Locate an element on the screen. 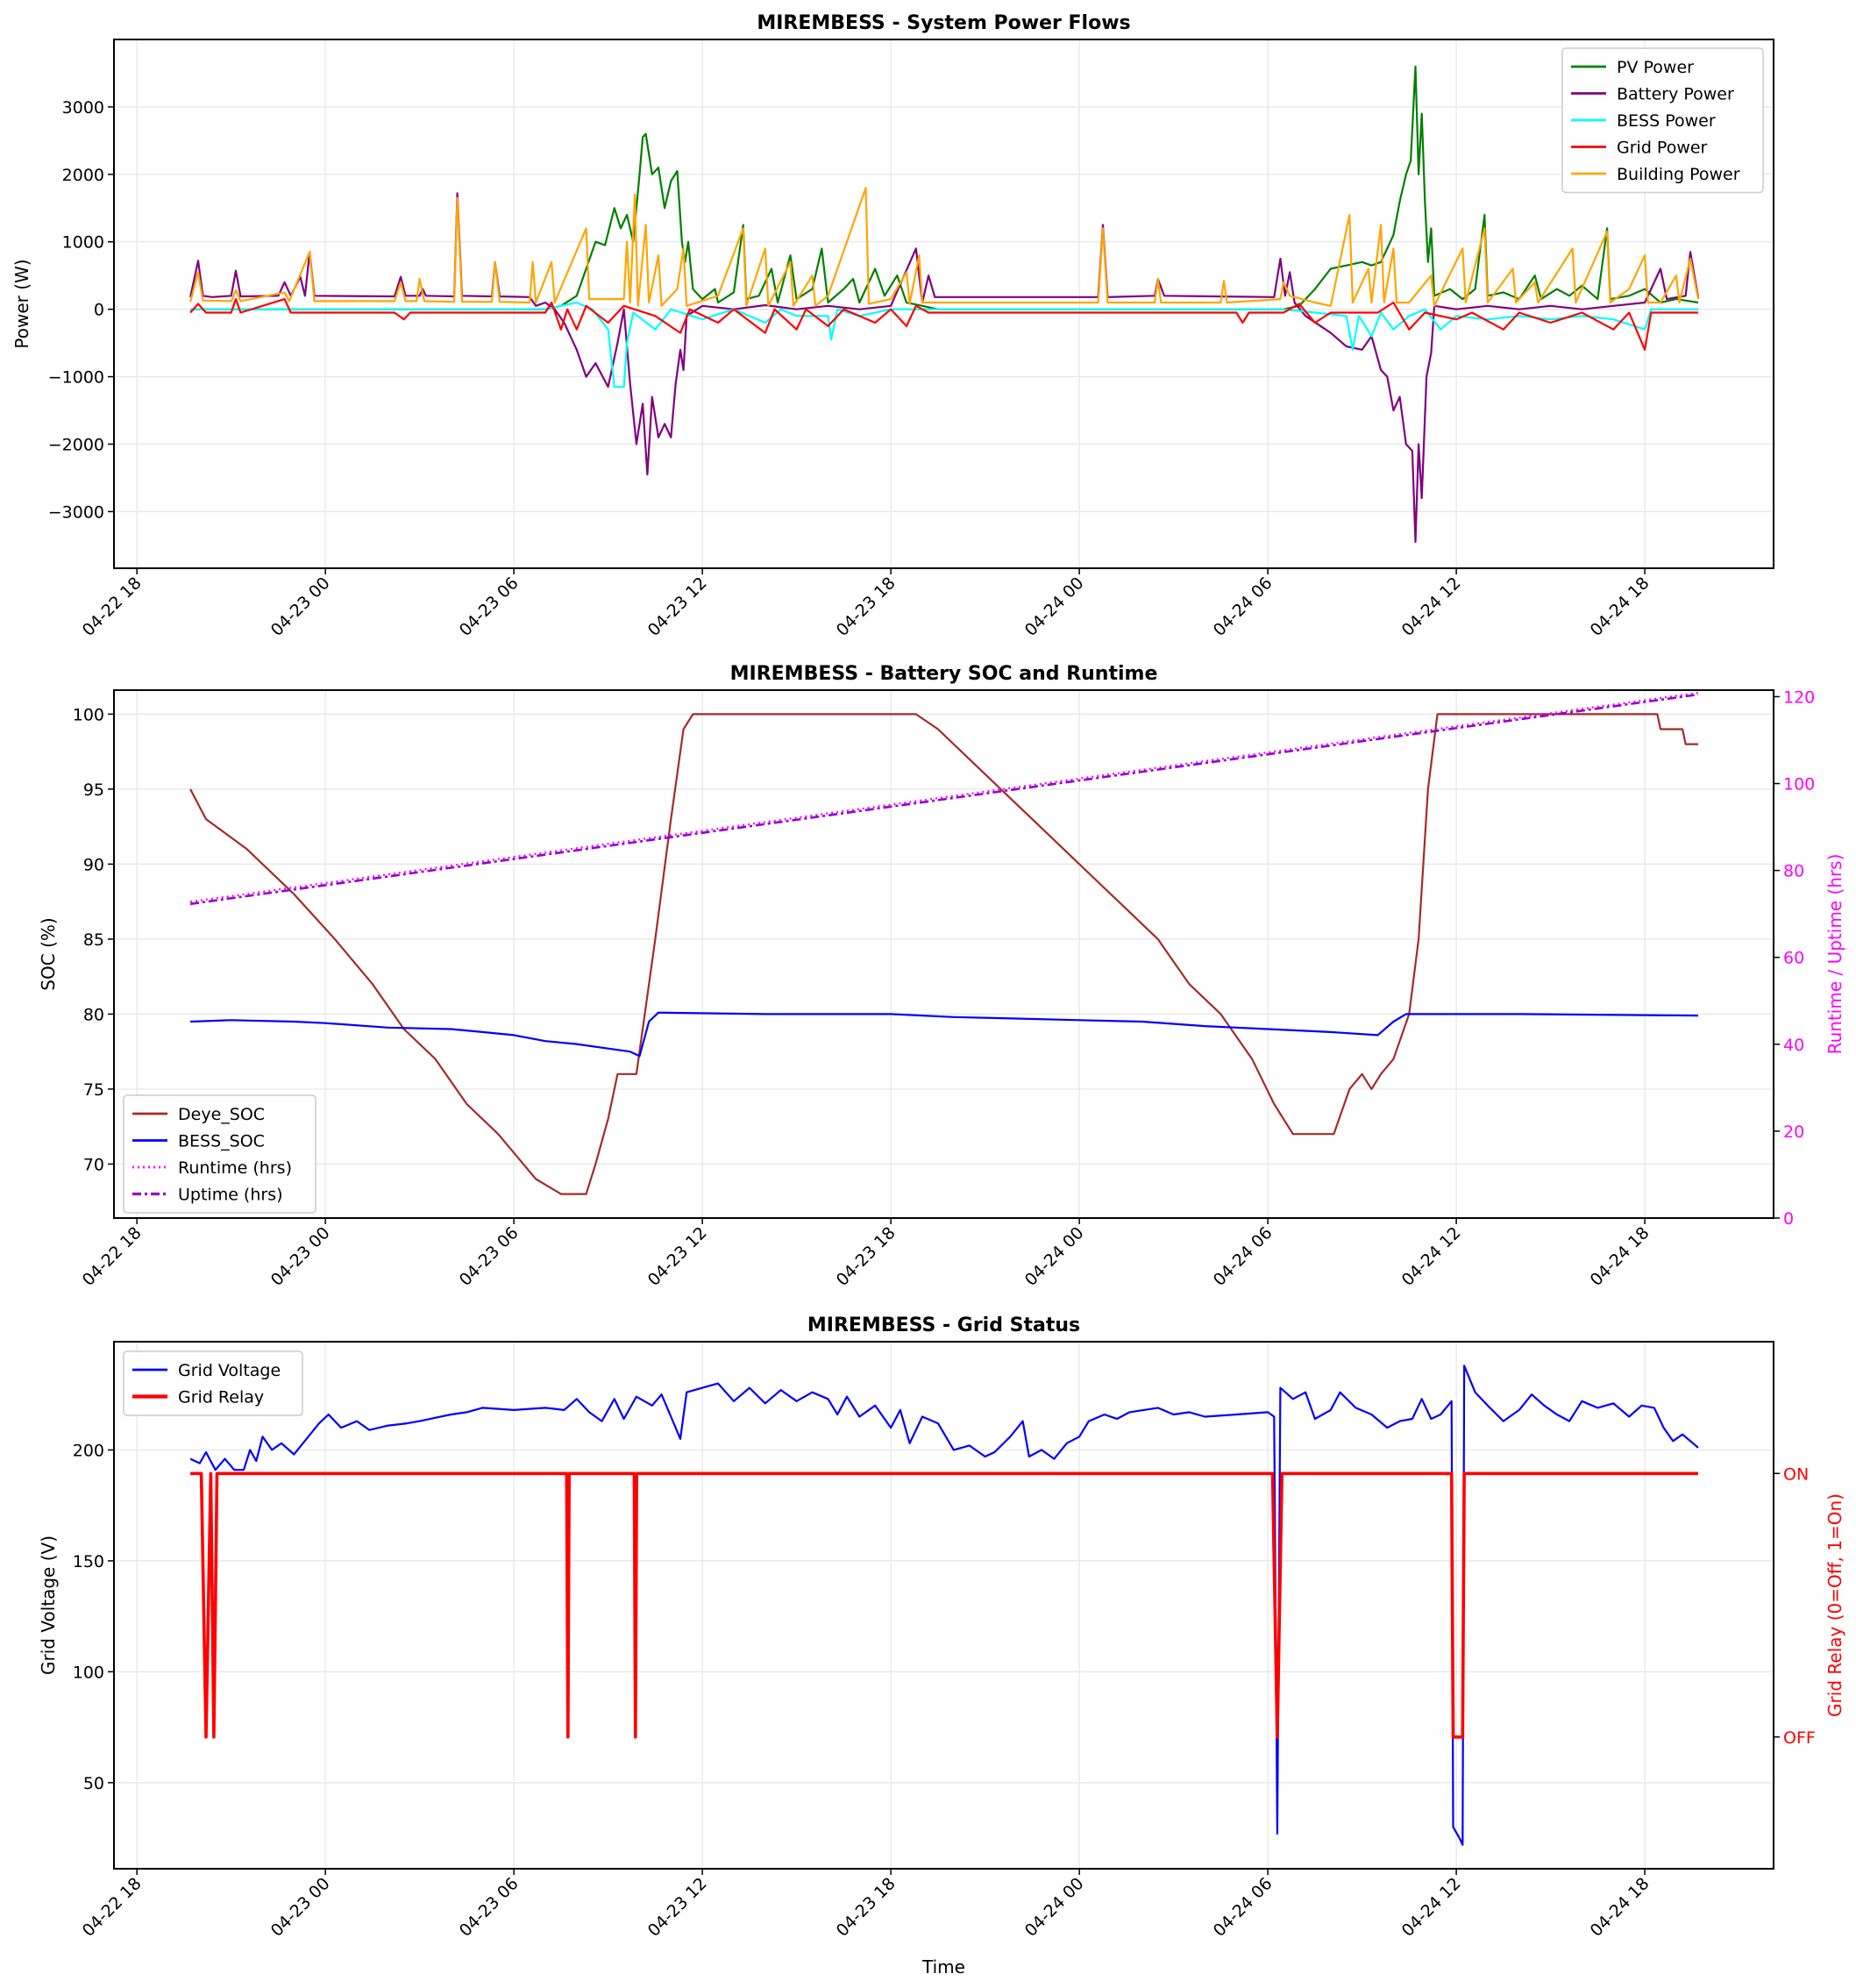 The image size is (1856, 1988). x-axis-label: Time is located at coordinates (943, 1966).